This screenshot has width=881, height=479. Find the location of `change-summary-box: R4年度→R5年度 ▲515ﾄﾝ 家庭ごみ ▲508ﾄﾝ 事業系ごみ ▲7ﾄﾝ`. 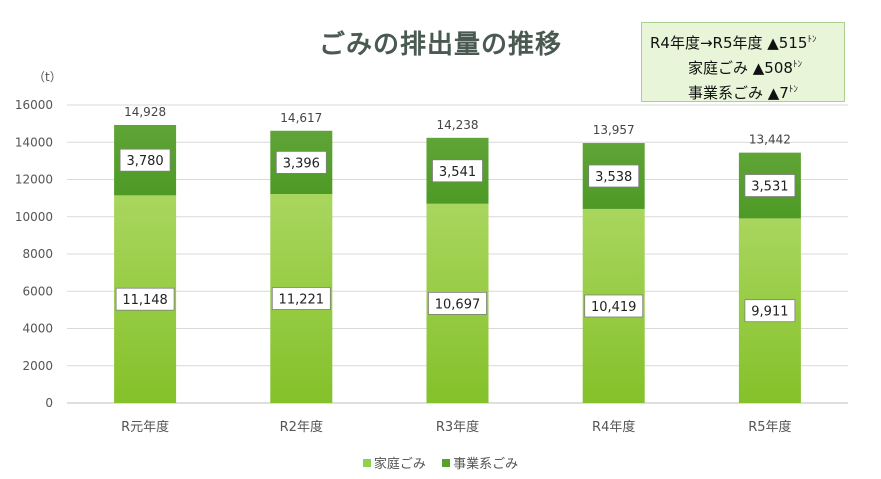

change-summary-box: R4年度→R5年度 ▲515ﾄﾝ 家庭ごみ ▲508ﾄﾝ 事業系ごみ ▲7ﾄﾝ is located at coordinates (743, 62).